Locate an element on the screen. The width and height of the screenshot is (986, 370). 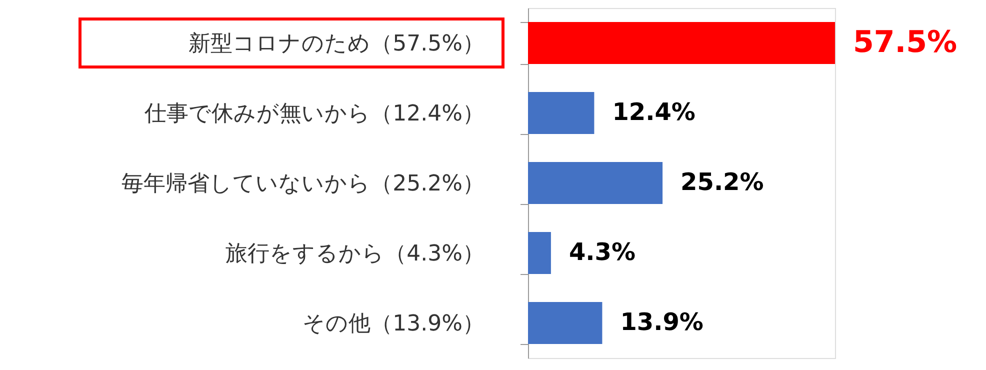
data-label: 4.3% is located at coordinates (602, 252).